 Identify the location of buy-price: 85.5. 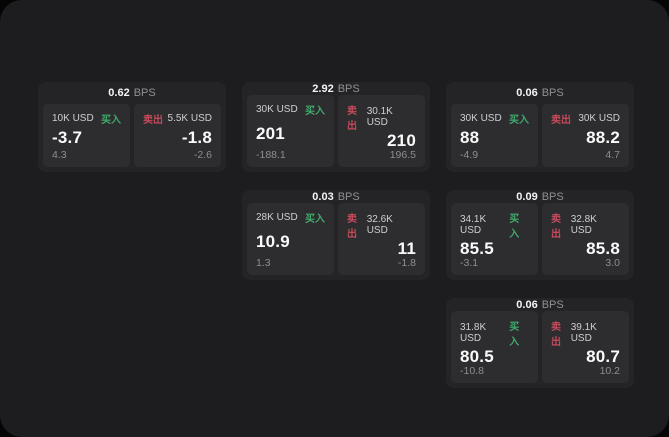
(477, 248).